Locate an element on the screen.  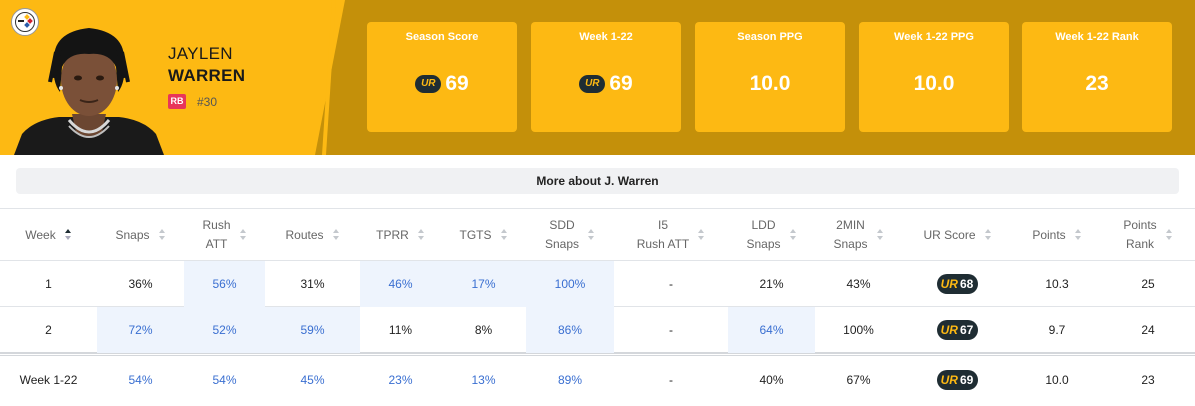
cell-value: 21% is located at coordinates (771, 284).